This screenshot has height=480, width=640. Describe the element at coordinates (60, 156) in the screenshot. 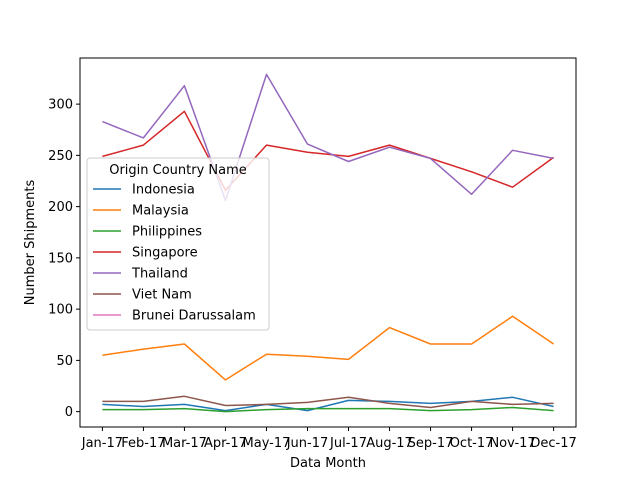

I see `y-tick-label: 250` at that location.